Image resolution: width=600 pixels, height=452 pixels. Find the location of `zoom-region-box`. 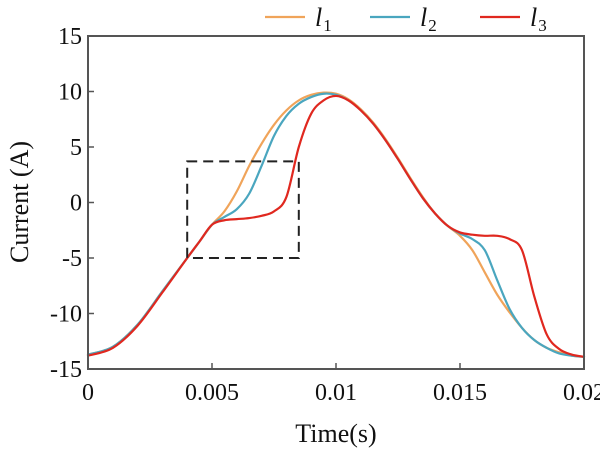

zoom-region-box is located at coordinates (243, 209).